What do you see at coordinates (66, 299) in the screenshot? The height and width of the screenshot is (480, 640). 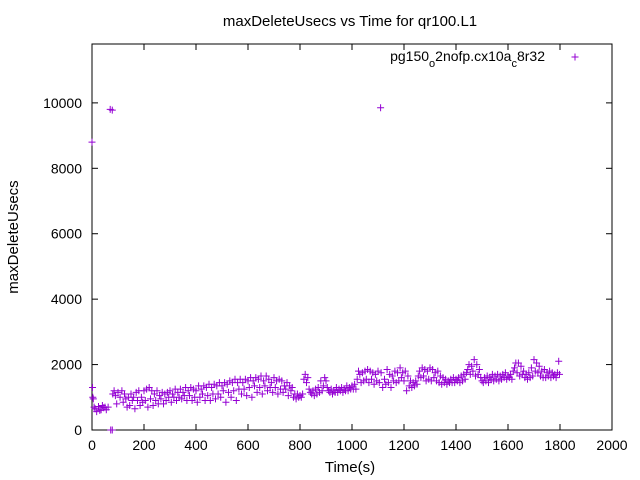 I see `y-tick-label: 4000` at bounding box center [66, 299].